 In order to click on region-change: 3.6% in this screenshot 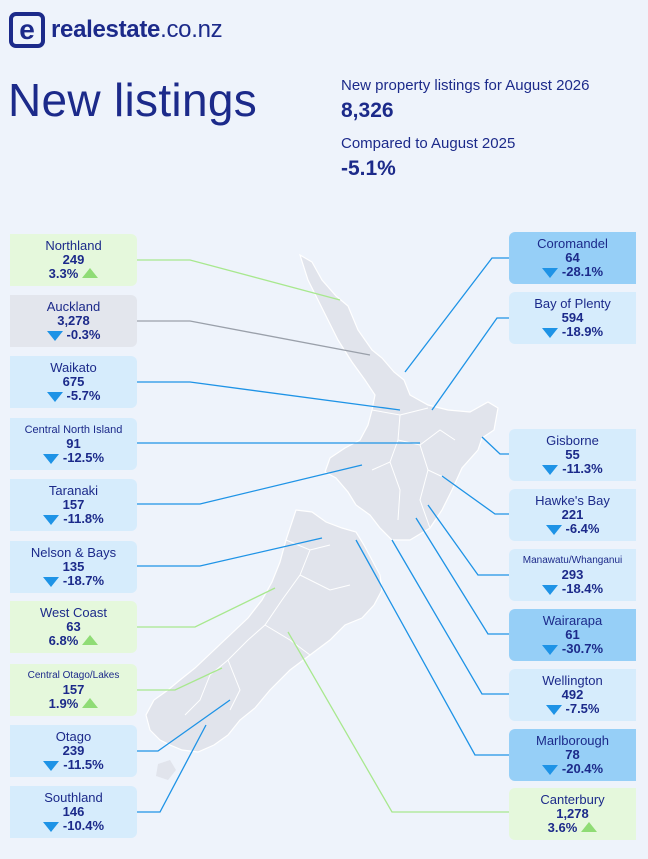, I will do `click(562, 827)`.